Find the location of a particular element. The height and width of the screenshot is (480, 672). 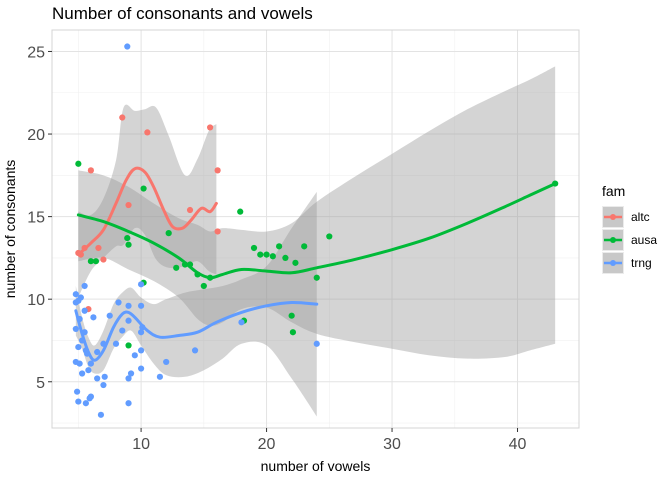

legend-item-trng: trng is located at coordinates (627, 263).